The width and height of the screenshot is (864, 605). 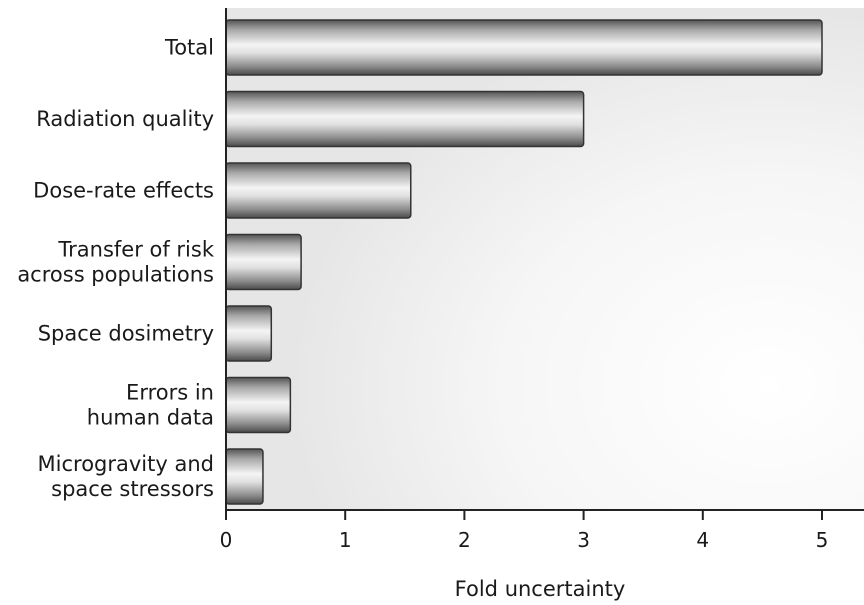 I want to click on x-tick-label: 2, so click(x=464, y=540).